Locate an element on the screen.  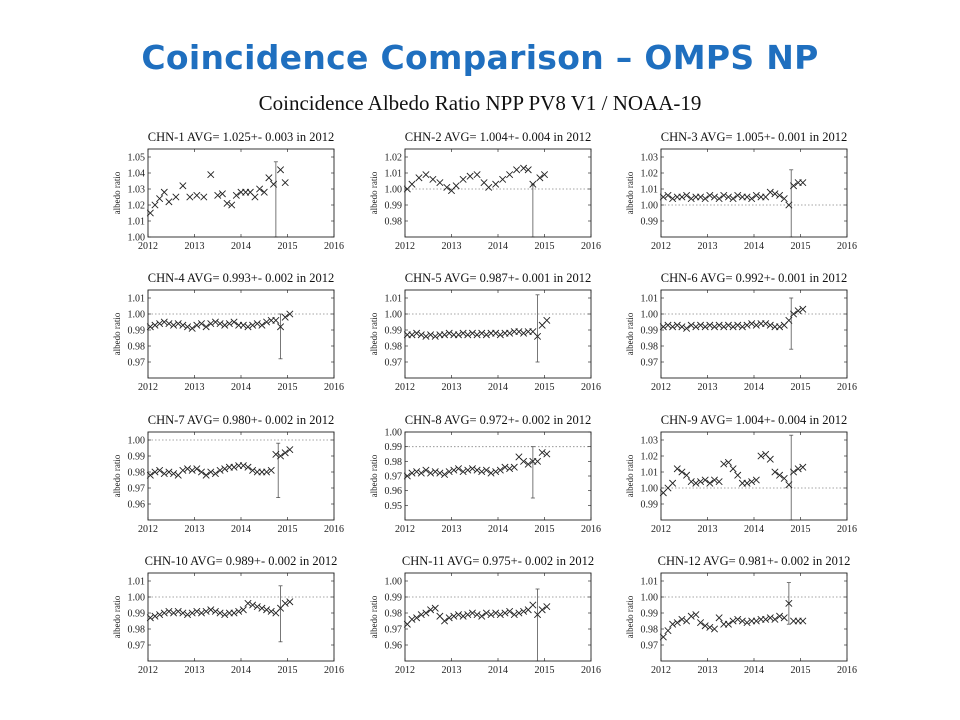
error-bar is located at coordinates (537, 328).